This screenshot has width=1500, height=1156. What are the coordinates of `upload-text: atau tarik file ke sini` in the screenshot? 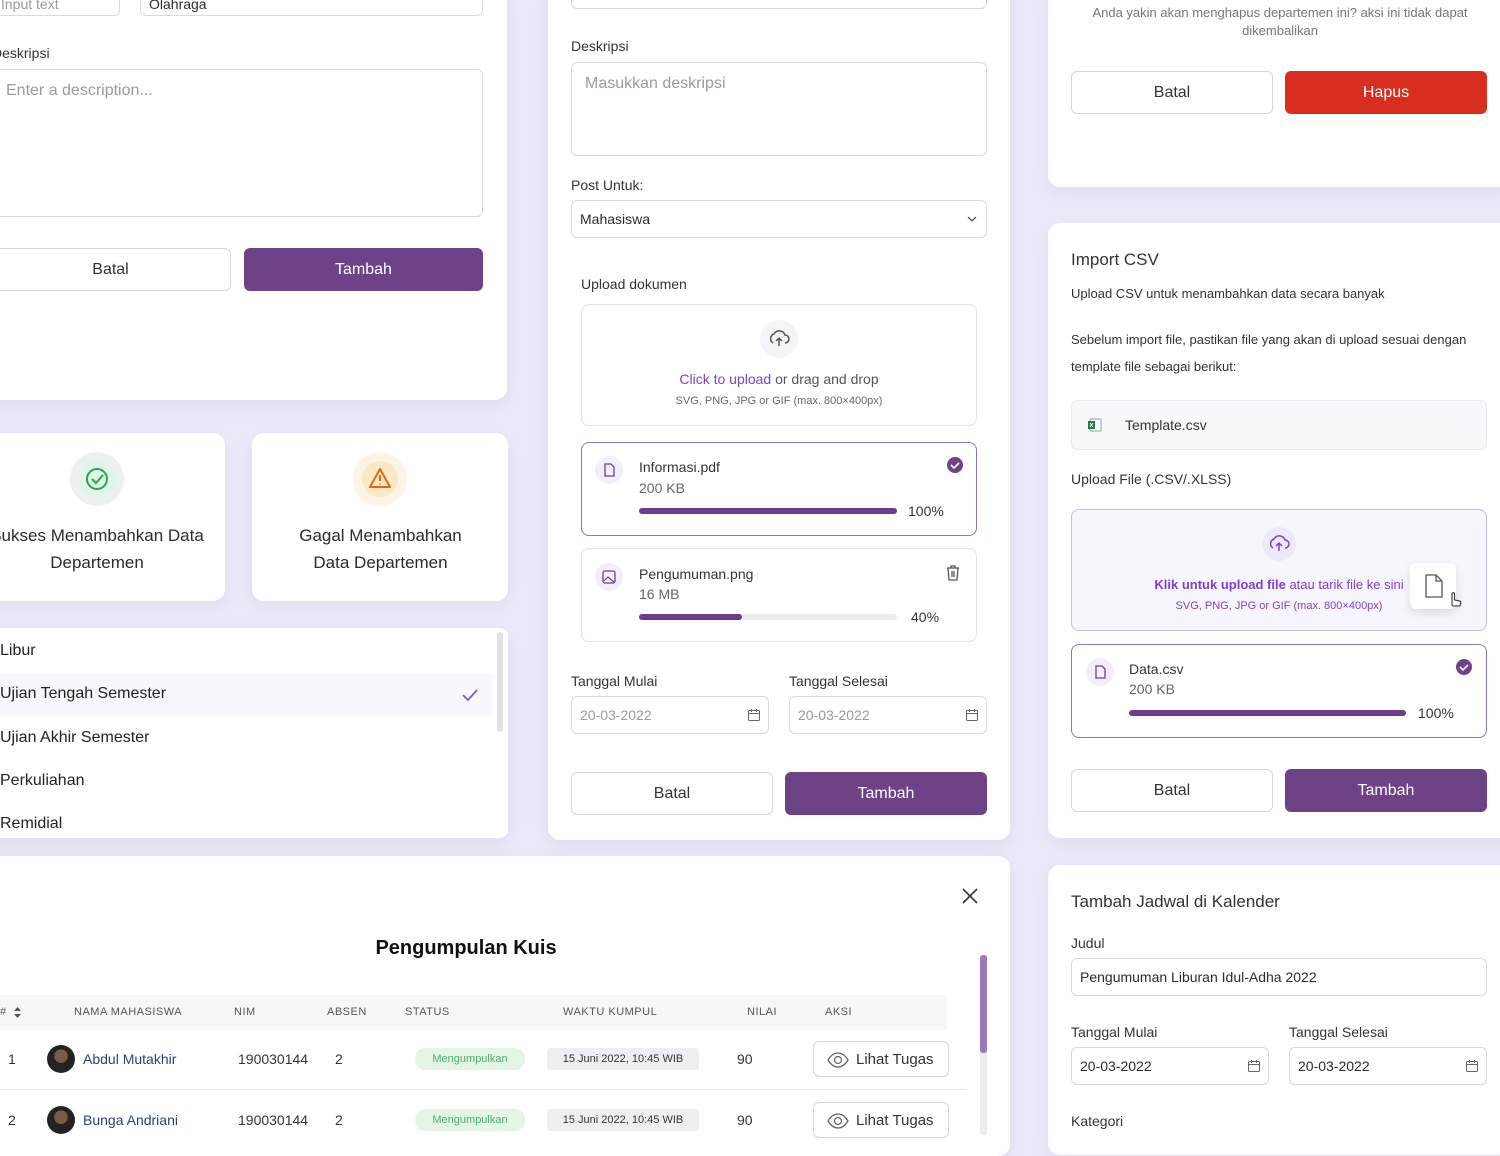 It's located at (1346, 584).